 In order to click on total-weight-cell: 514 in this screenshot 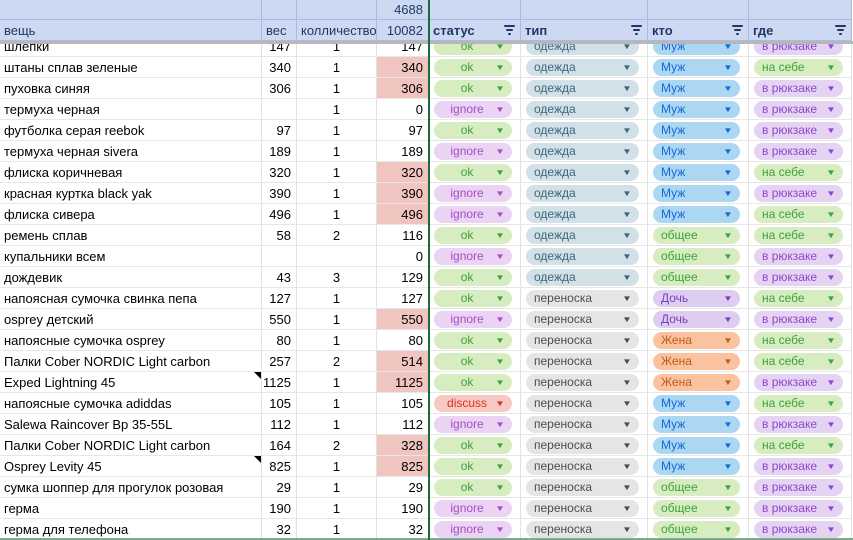, I will do `click(403, 361)`.